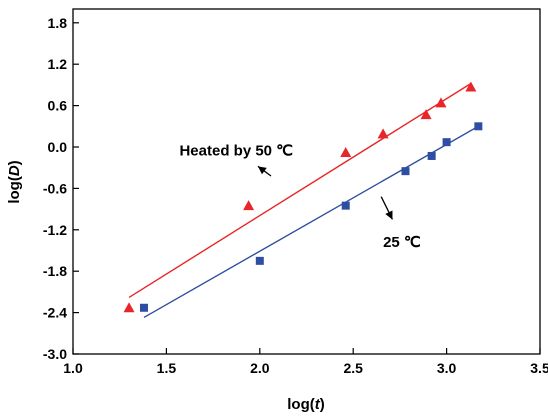 The height and width of the screenshot is (420, 548). Describe the element at coordinates (353, 368) in the screenshot. I see `x-tick-label: 2.5` at that location.